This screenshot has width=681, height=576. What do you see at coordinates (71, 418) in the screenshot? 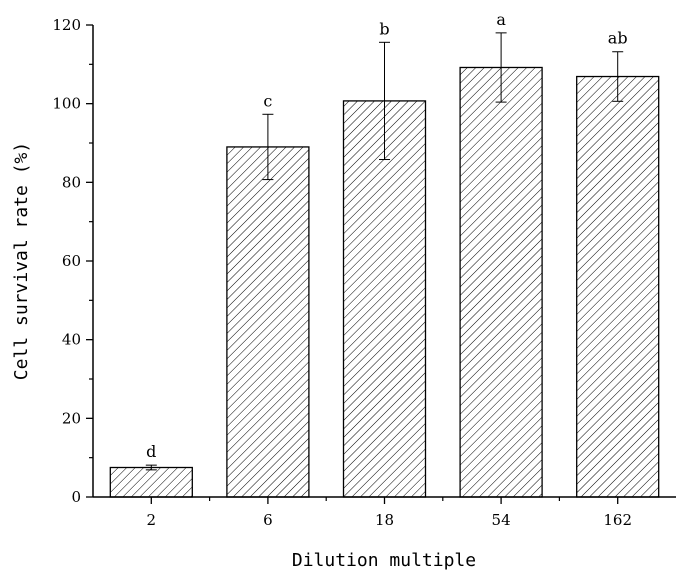
I see `y-tick-label-20: 20` at bounding box center [71, 418].